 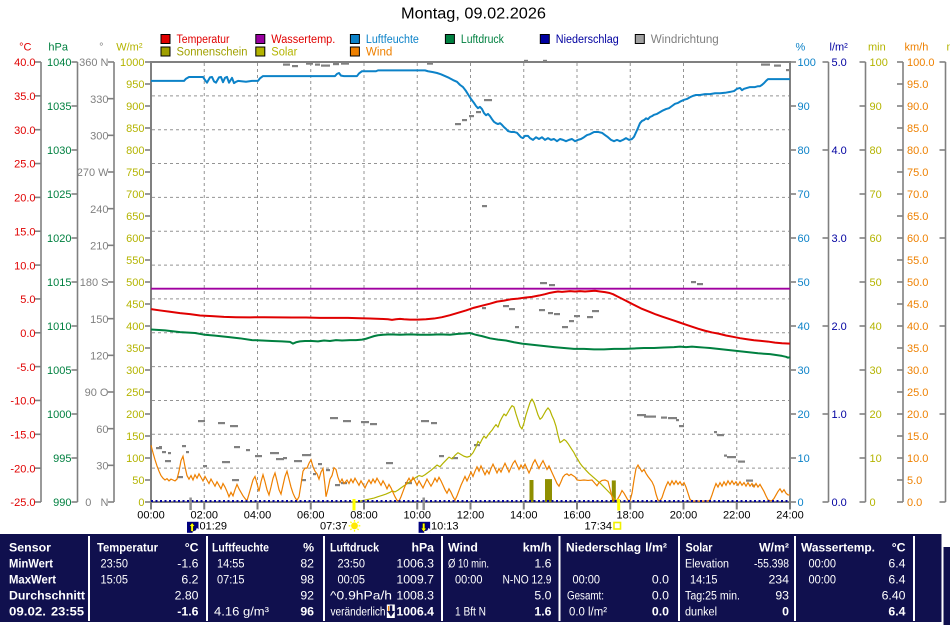 I want to click on svg-text: 400, so click(x=135, y=327).